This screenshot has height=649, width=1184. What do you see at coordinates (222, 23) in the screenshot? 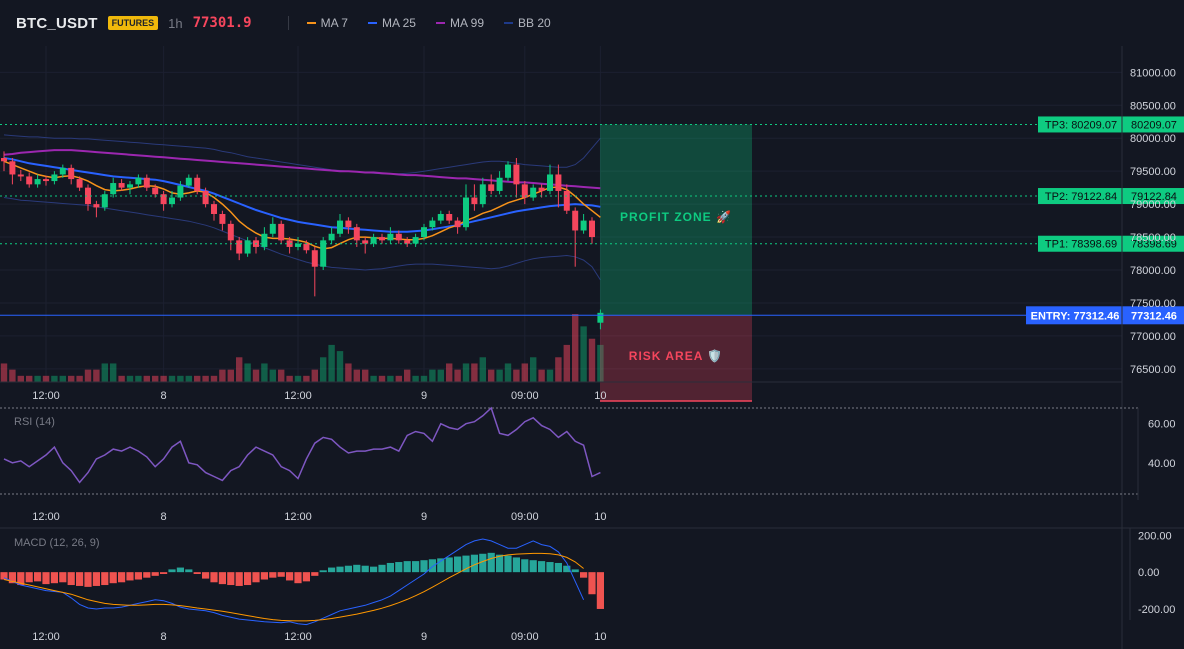
I see `last-price: 77301.9` at bounding box center [222, 23].